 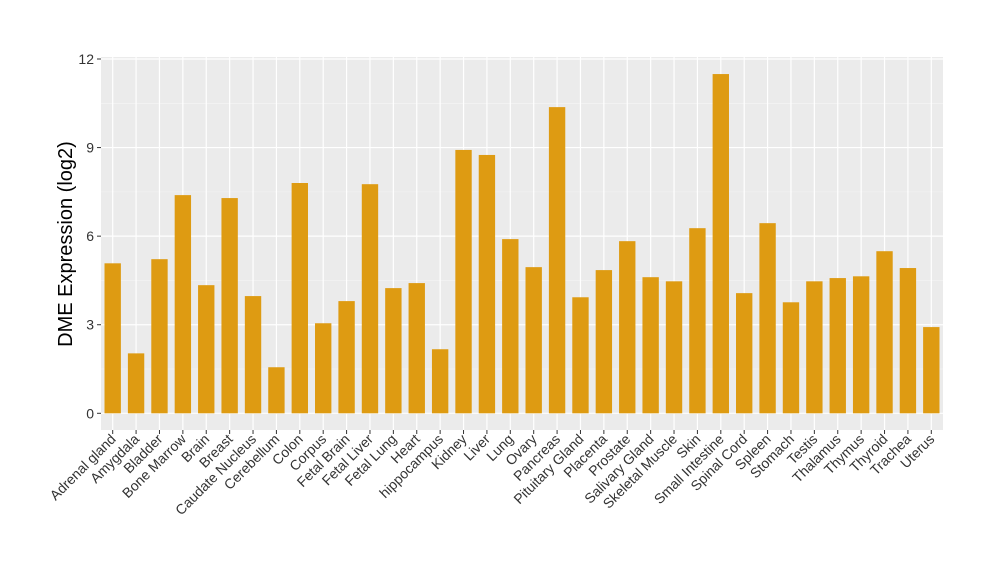 I want to click on y-tick-label: 6, so click(x=90, y=236).